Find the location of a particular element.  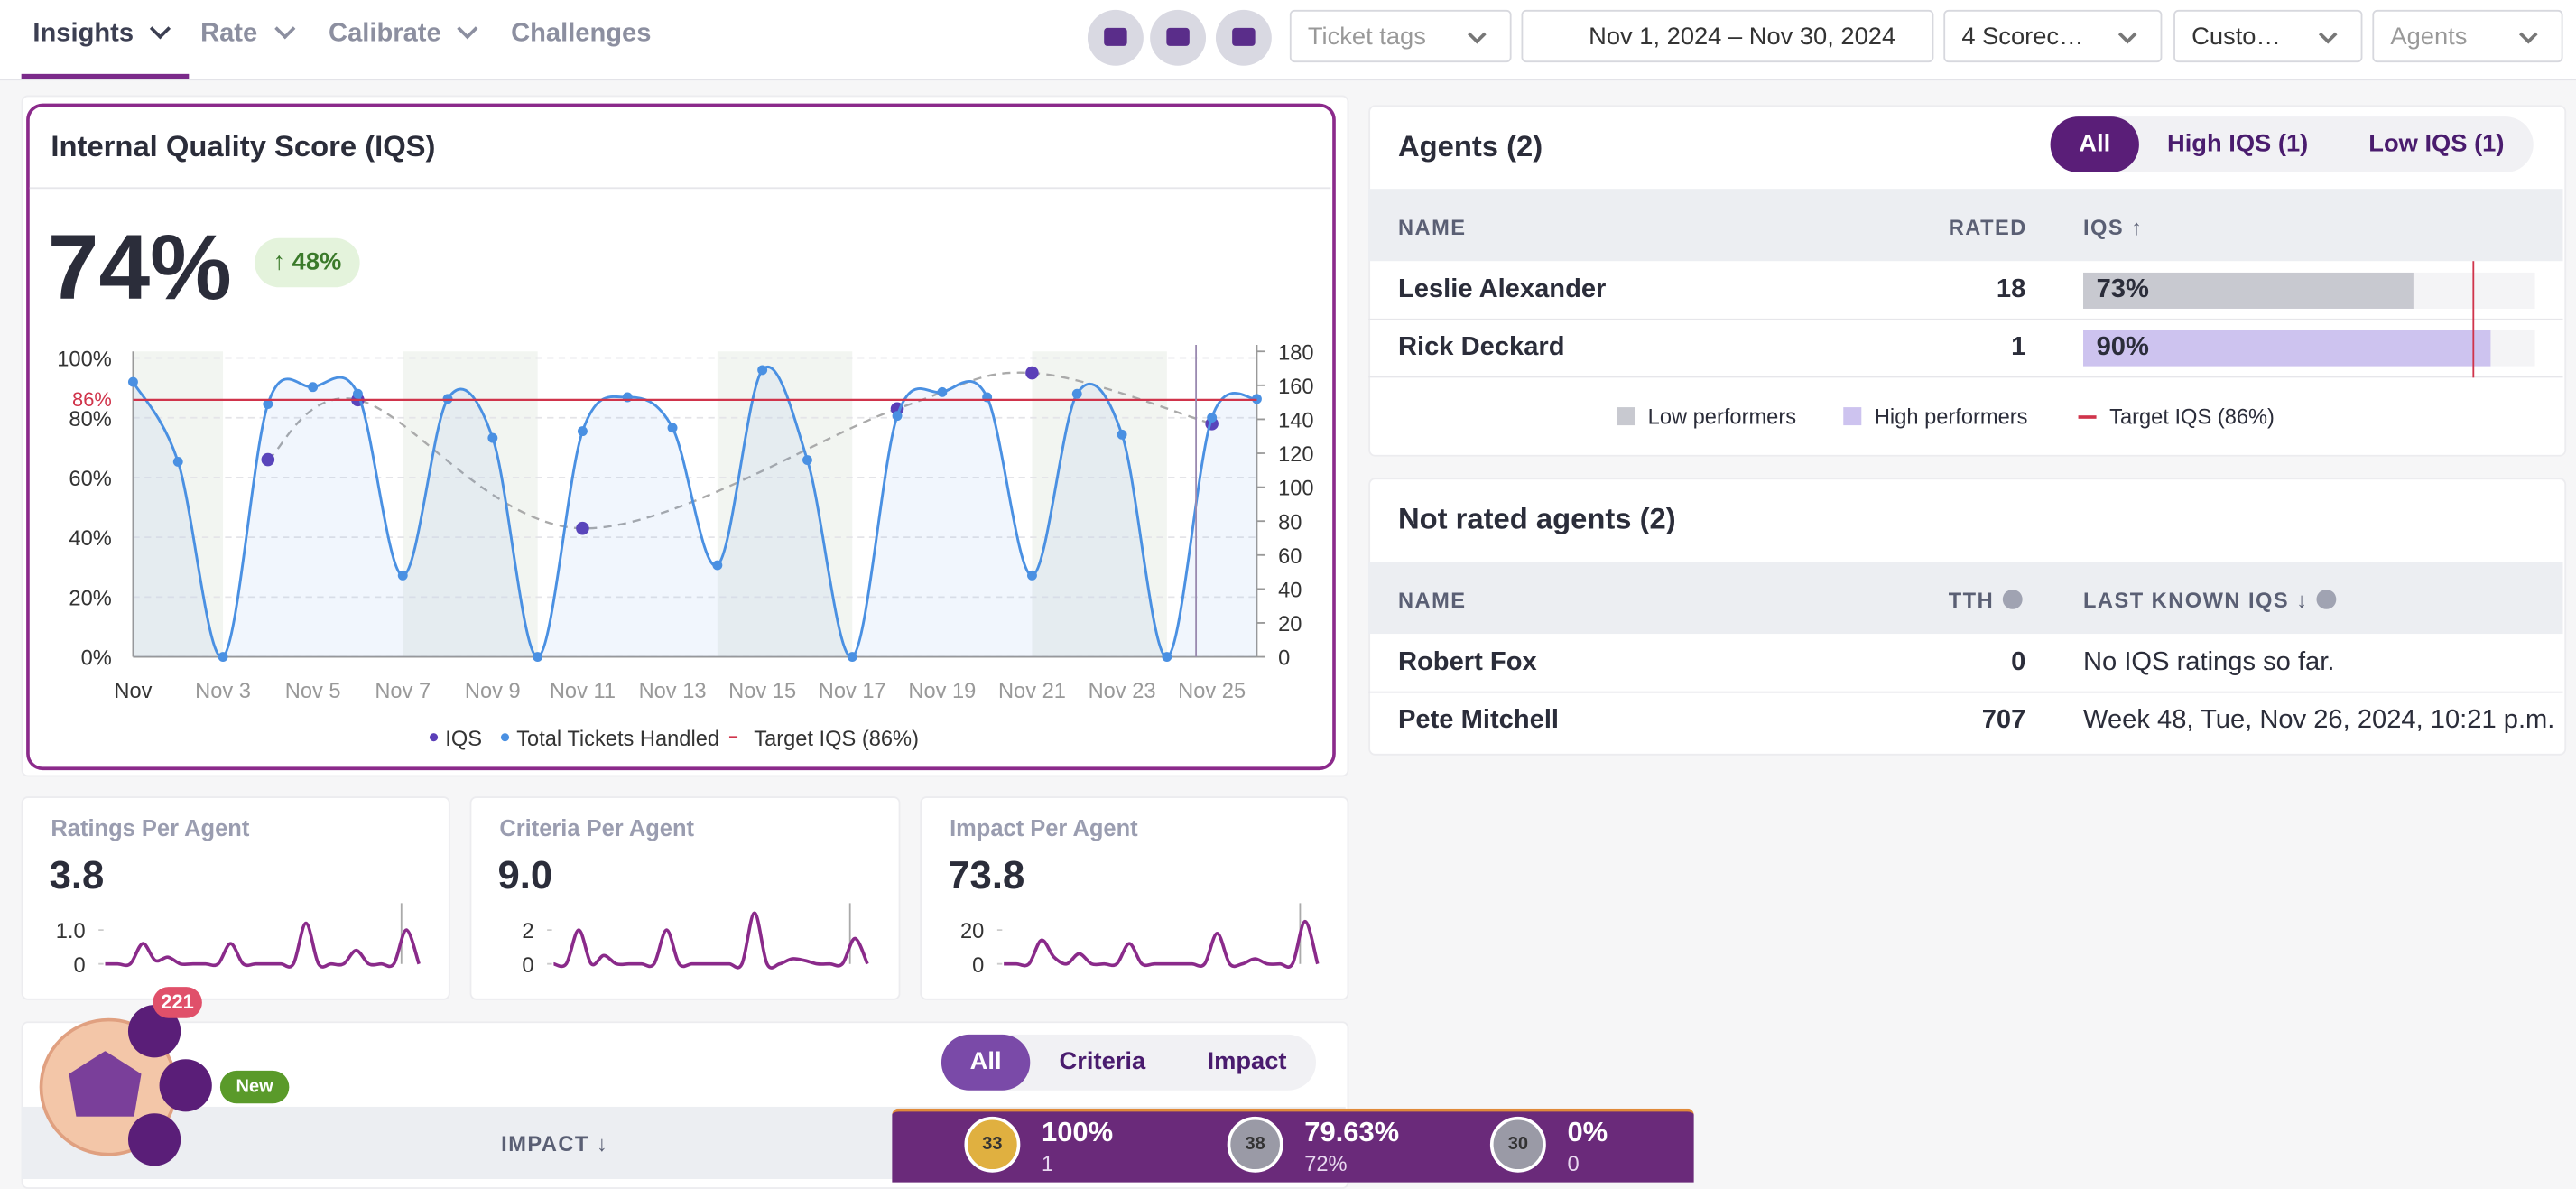

card-title: Agents (2) is located at coordinates (1470, 146).